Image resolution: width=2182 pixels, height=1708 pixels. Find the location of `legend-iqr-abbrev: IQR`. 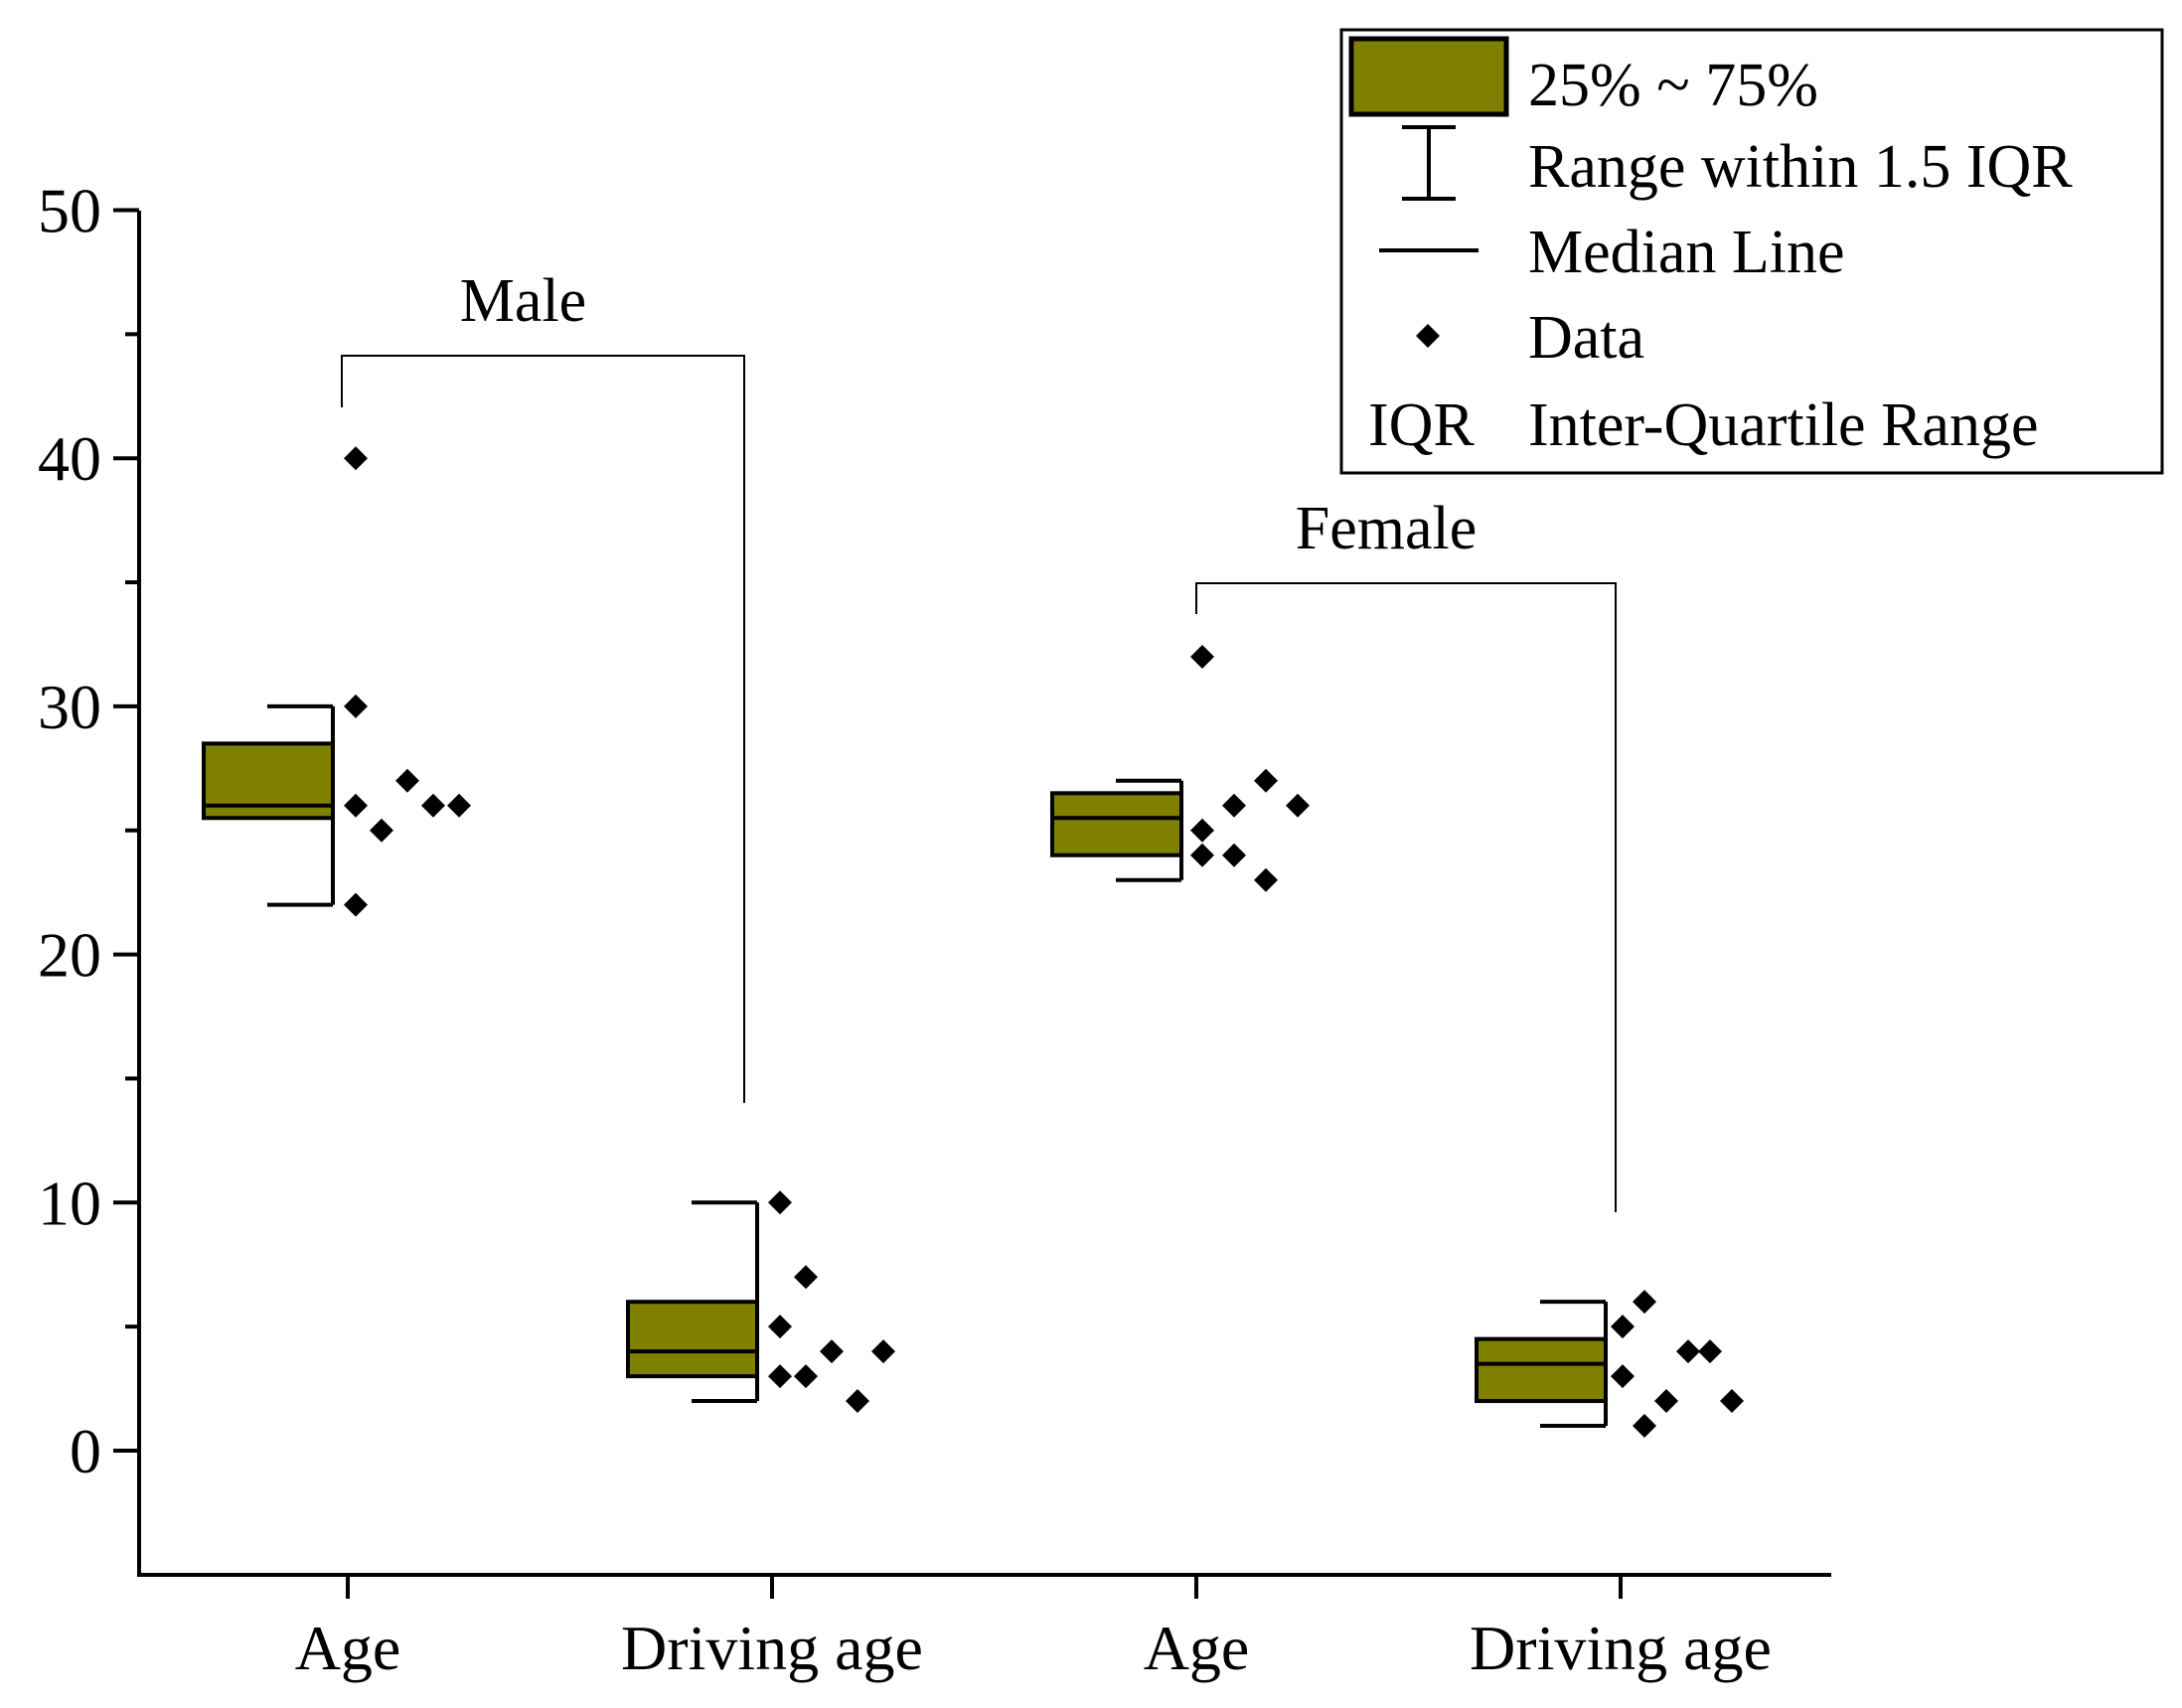

legend-iqr-abbrev: IQR is located at coordinates (1421, 425).